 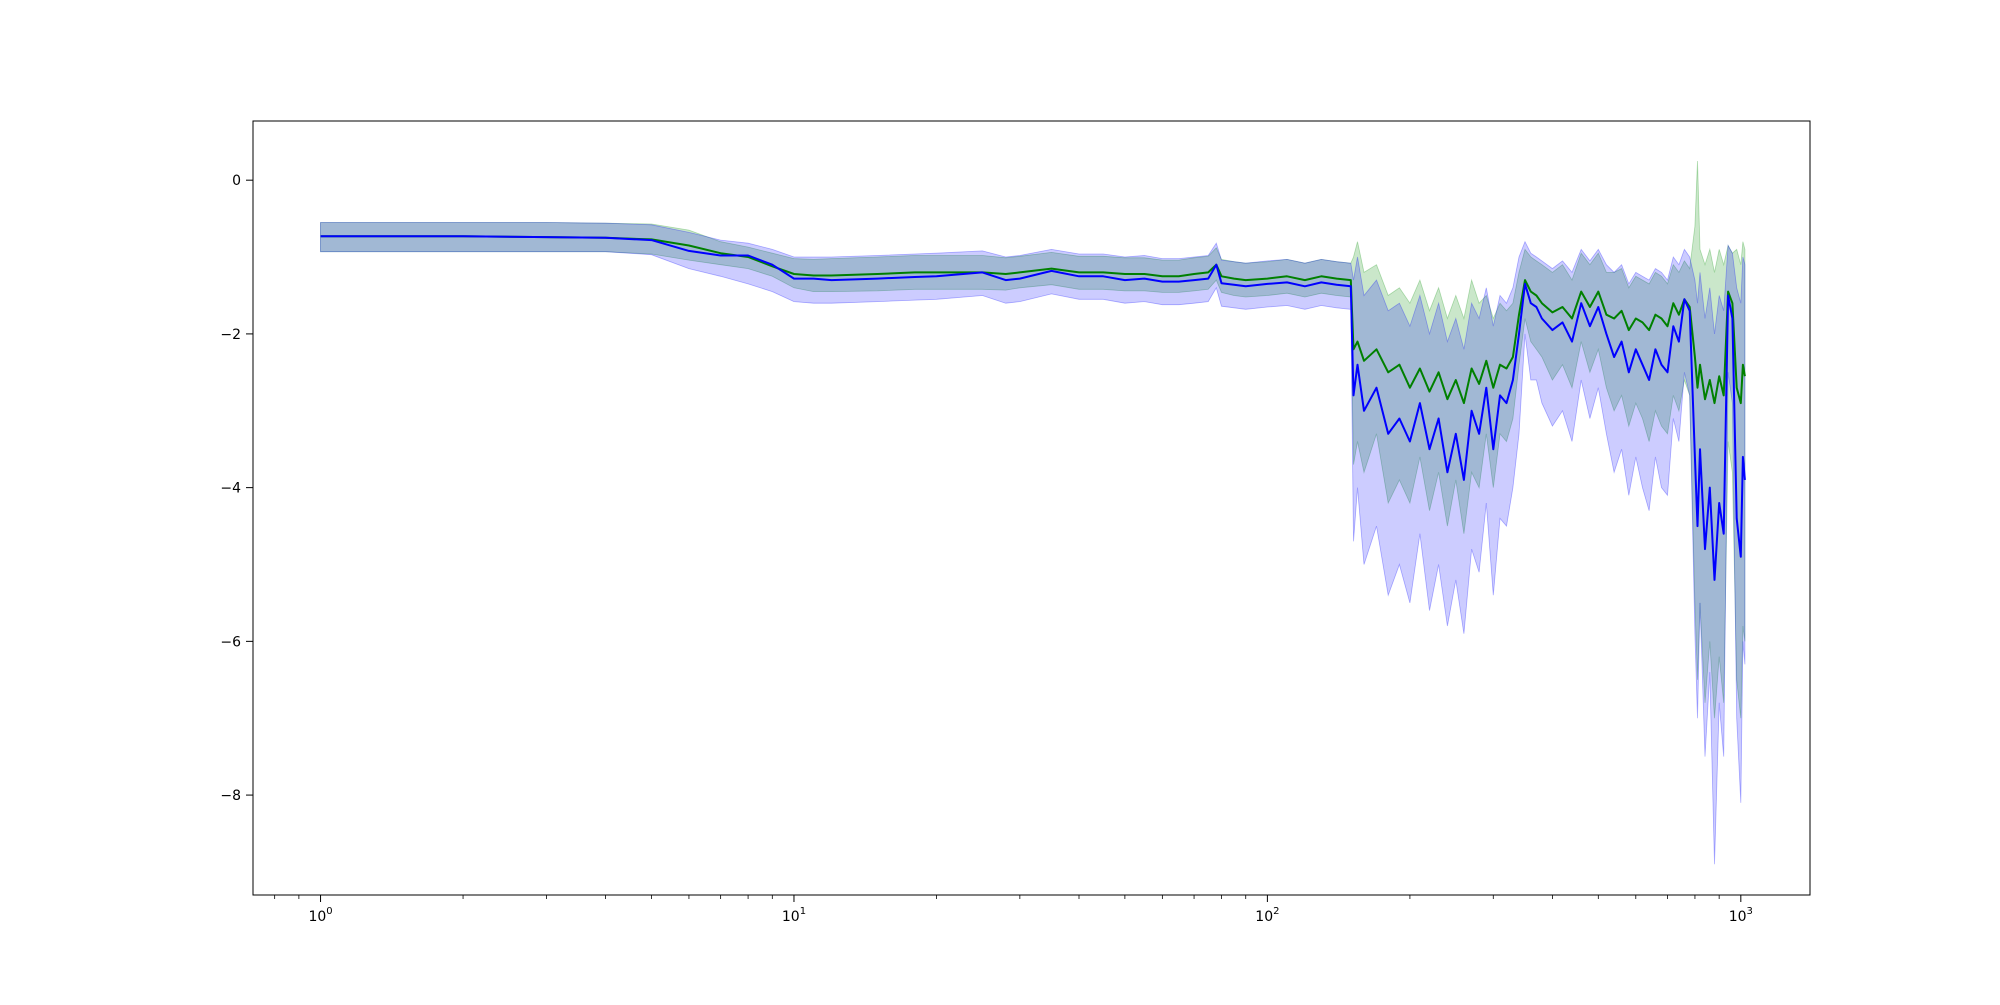 What do you see at coordinates (320, 915) in the screenshot?
I see `x-tick-label-0: 10⁰` at bounding box center [320, 915].